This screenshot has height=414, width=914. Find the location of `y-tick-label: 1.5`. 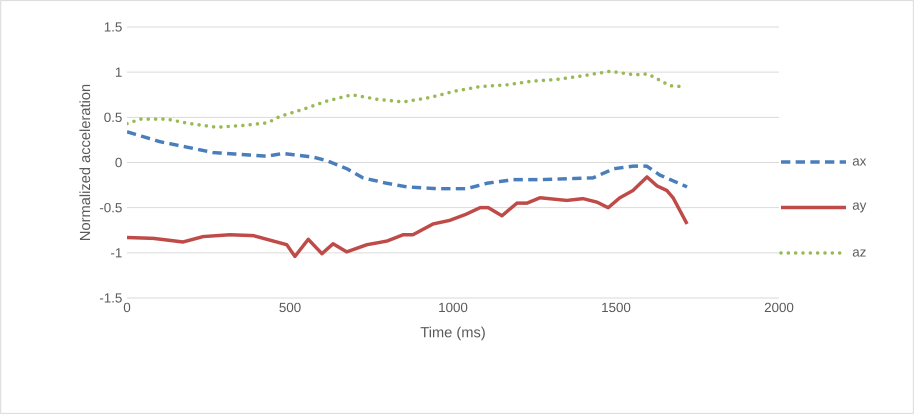

y-tick-label: 1.5 is located at coordinates (113, 27).